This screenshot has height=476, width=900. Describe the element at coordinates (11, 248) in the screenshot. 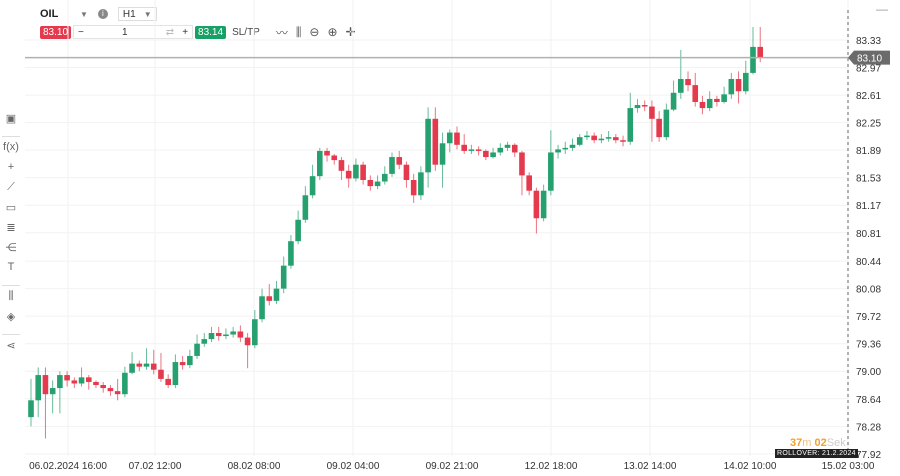

I see `pitchfork-tool-icon: ⋲` at that location.